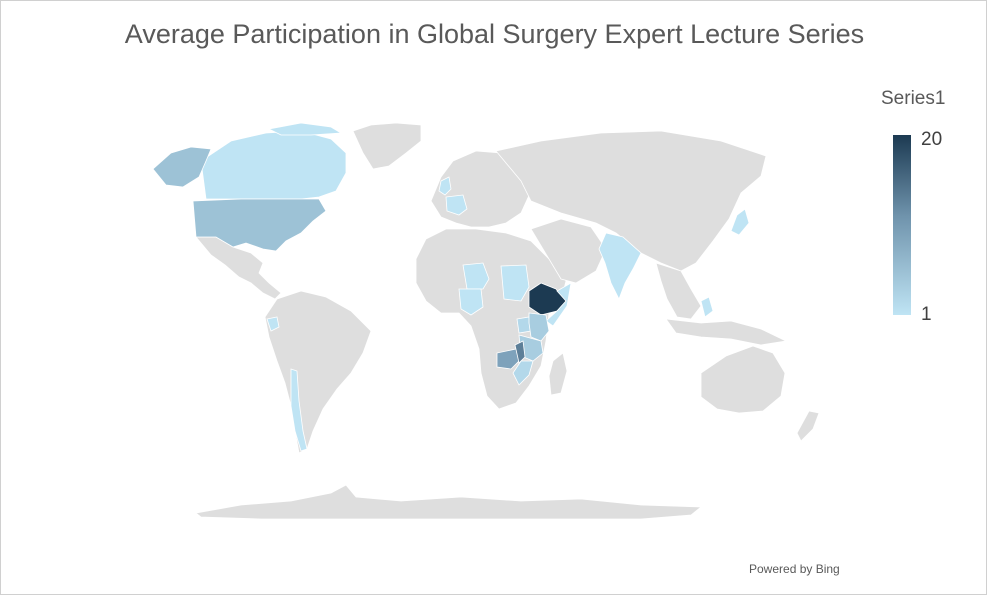  Describe the element at coordinates (182, 167) in the screenshot. I see `region-alaska` at that location.